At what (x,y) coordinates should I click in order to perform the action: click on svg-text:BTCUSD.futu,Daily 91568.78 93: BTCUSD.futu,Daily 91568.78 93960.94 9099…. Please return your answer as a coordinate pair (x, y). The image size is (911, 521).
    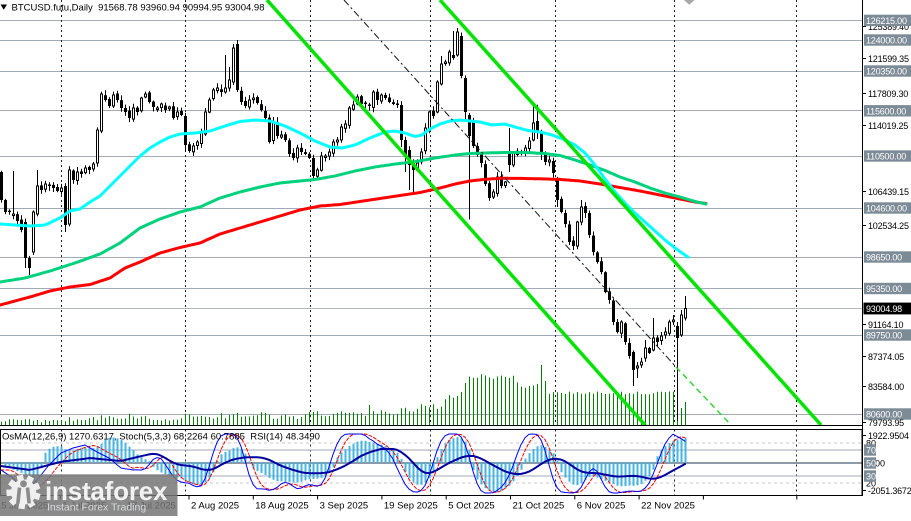
    Looking at the image, I should click on (138, 8).